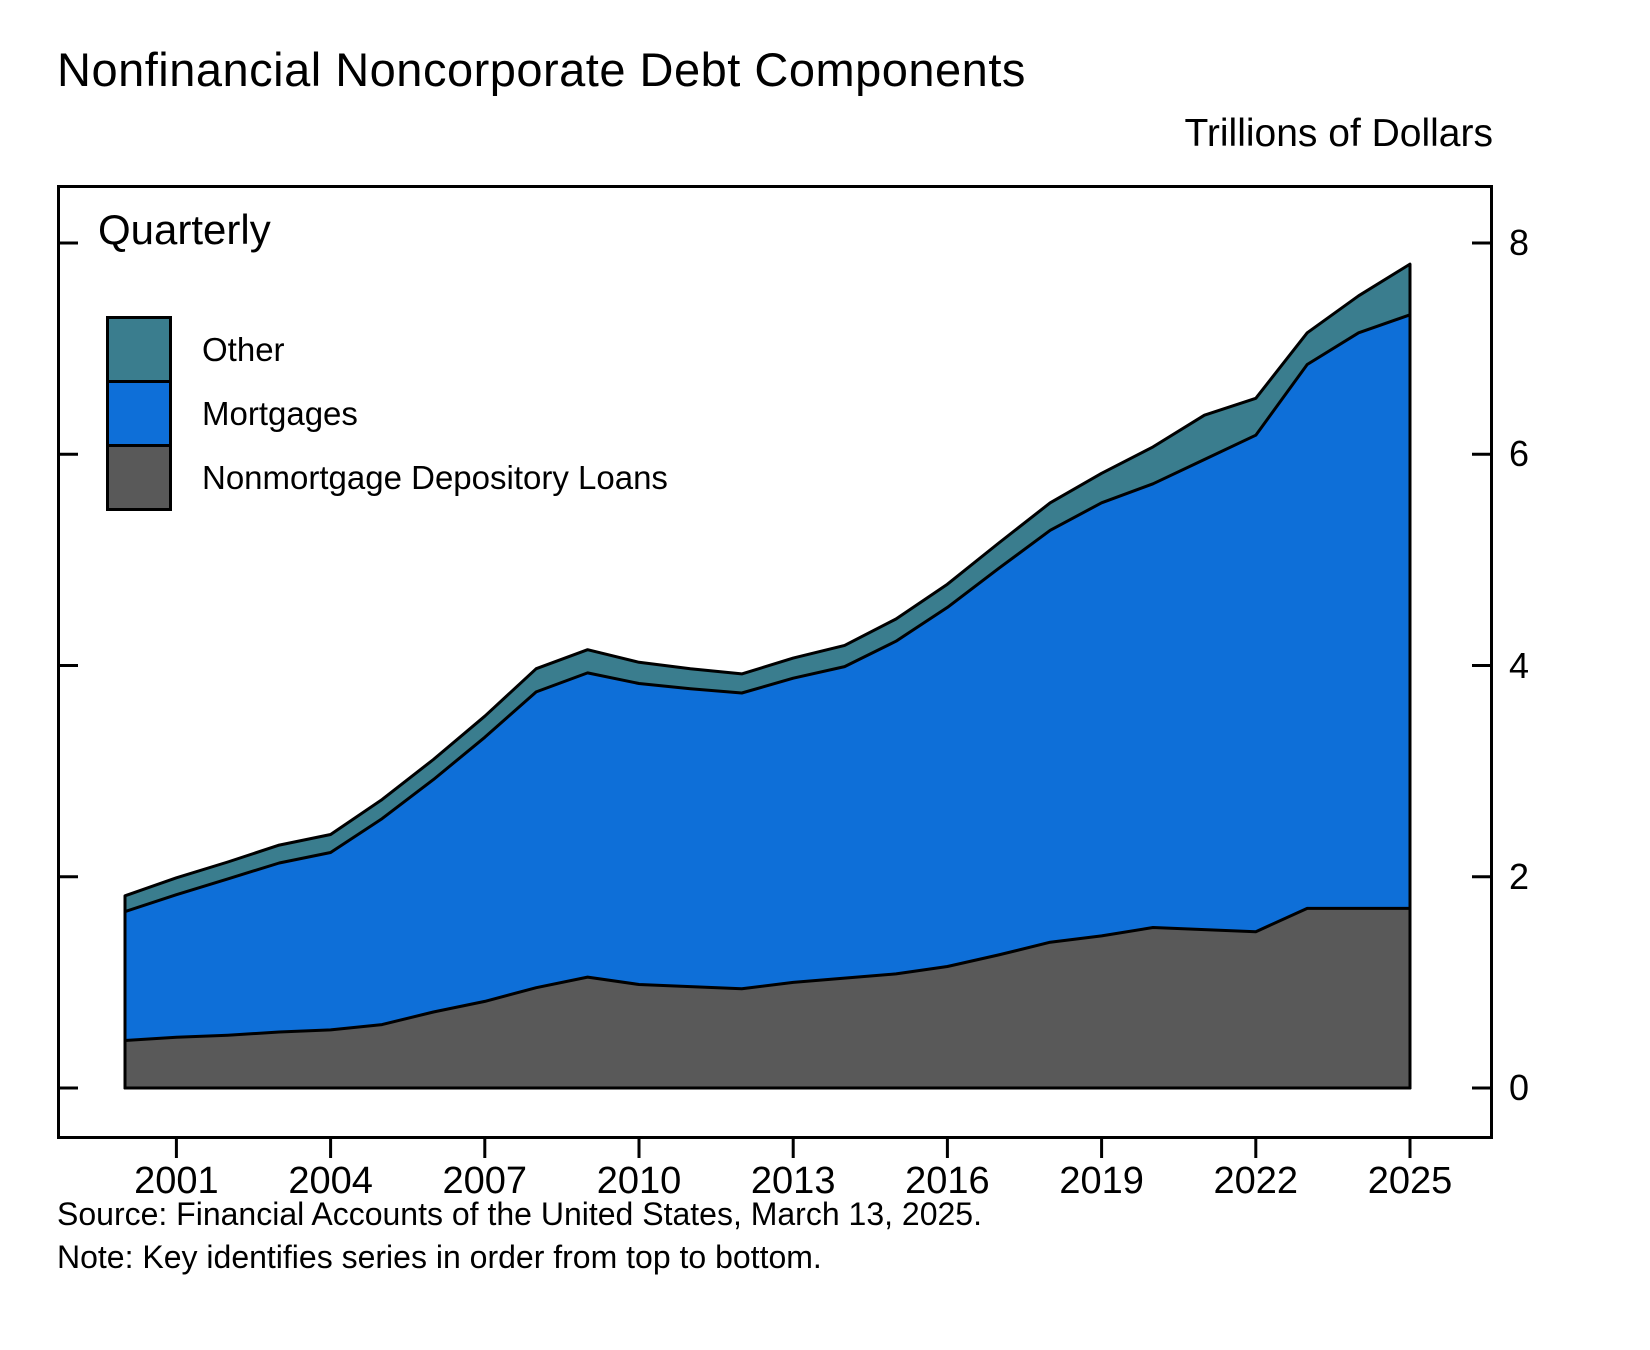 This screenshot has height=1350, width=1650. Describe the element at coordinates (1519, 665) in the screenshot. I see `y-axis-label-4: 4` at that location.